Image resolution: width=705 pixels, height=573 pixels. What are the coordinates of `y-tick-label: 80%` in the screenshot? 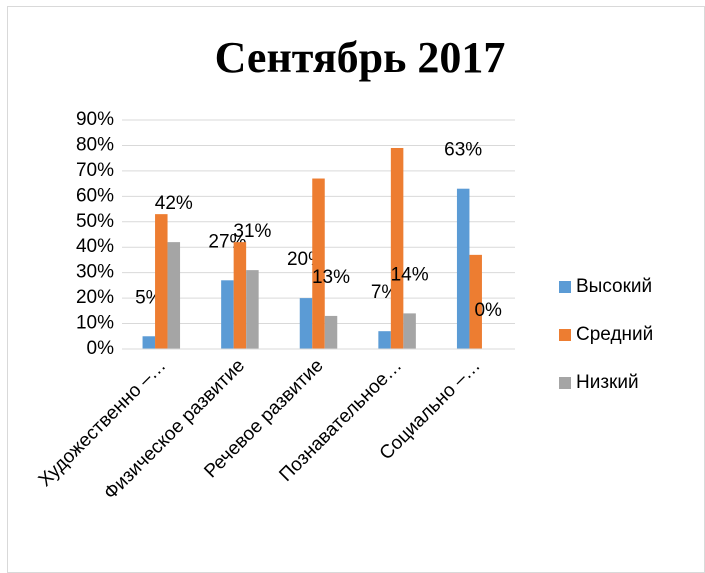 It's located at (95, 144).